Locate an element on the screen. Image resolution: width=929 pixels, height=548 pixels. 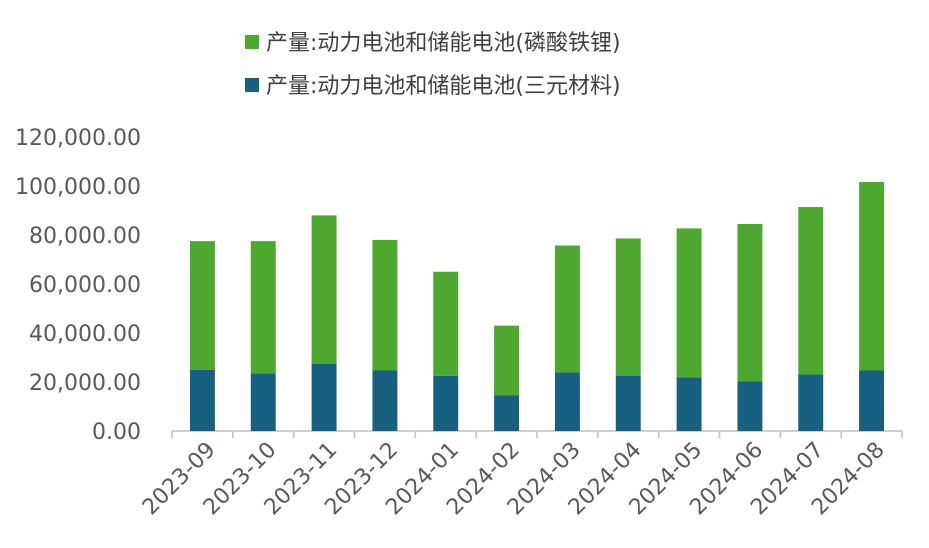
y-tick-label: 100,000.00 is located at coordinates (78, 187).